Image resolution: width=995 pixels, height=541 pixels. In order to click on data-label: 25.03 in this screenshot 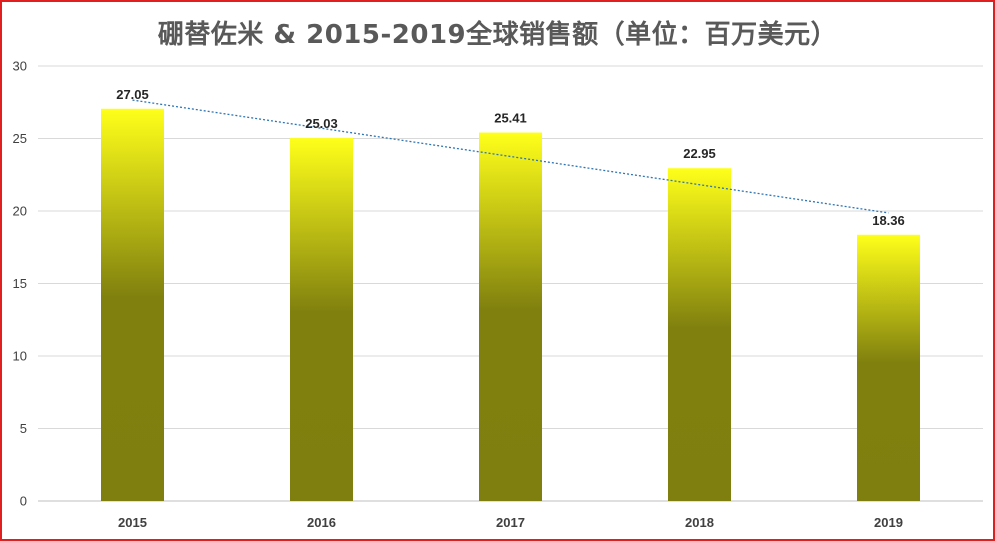, I will do `click(321, 123)`.